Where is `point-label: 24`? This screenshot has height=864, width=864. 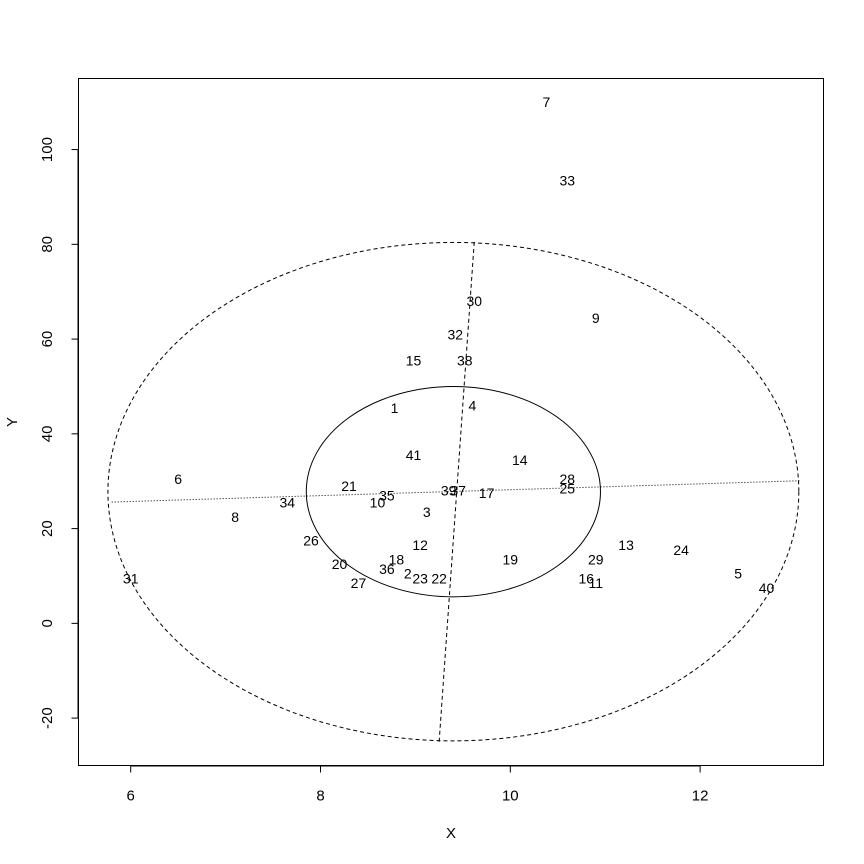
point-label: 24 is located at coordinates (681, 550).